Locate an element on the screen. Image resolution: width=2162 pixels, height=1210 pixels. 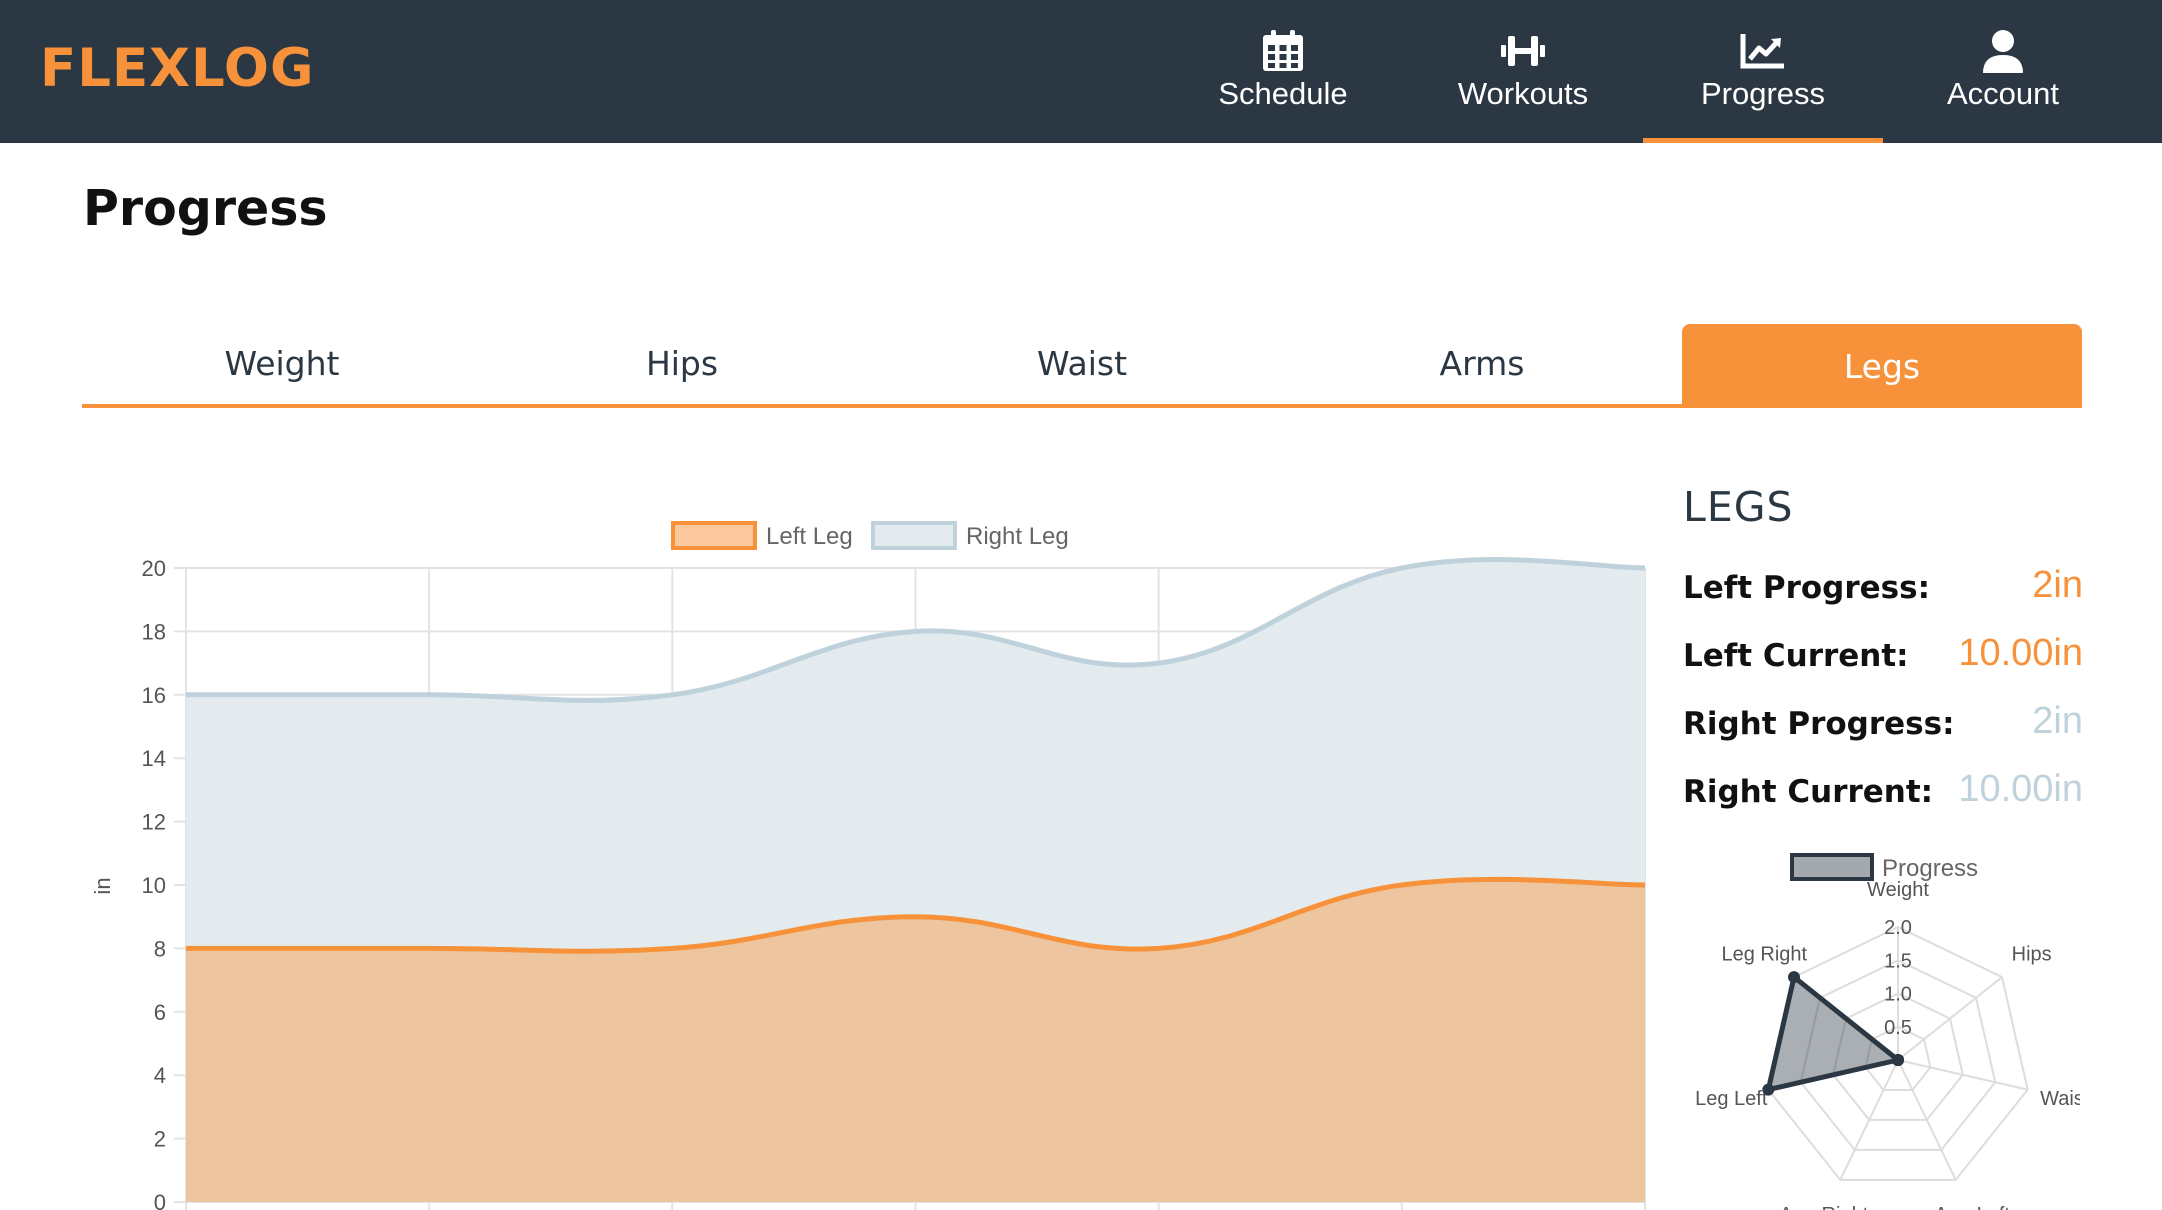
stat-right-progress: Right Progress: 2in is located at coordinates (1883, 733).